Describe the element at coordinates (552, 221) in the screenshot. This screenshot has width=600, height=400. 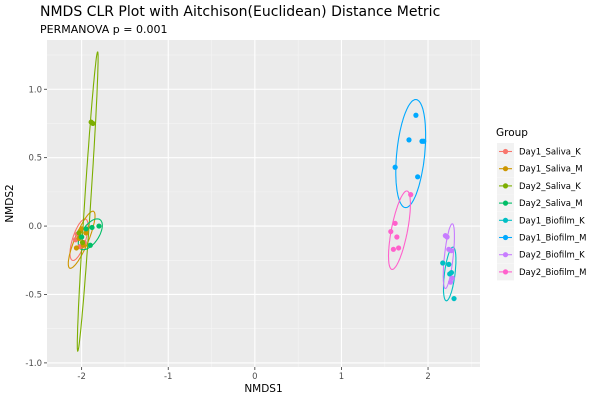
I see `legend-label: Day1_Biofilm_K` at that location.